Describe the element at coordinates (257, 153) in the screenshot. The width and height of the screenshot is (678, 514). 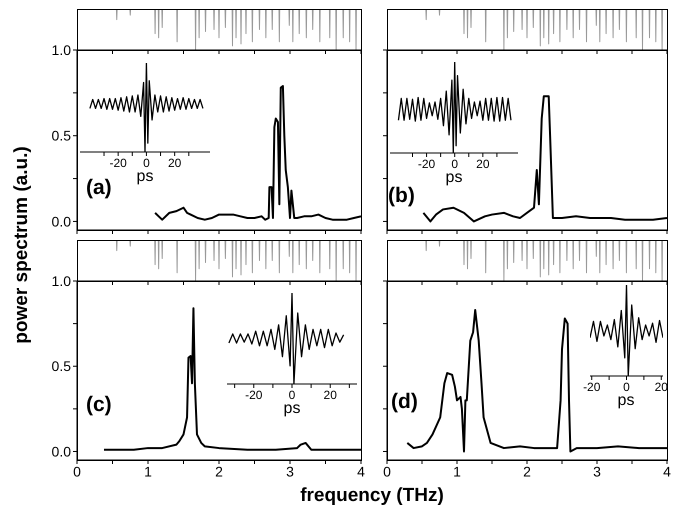
I see `line-series` at that location.